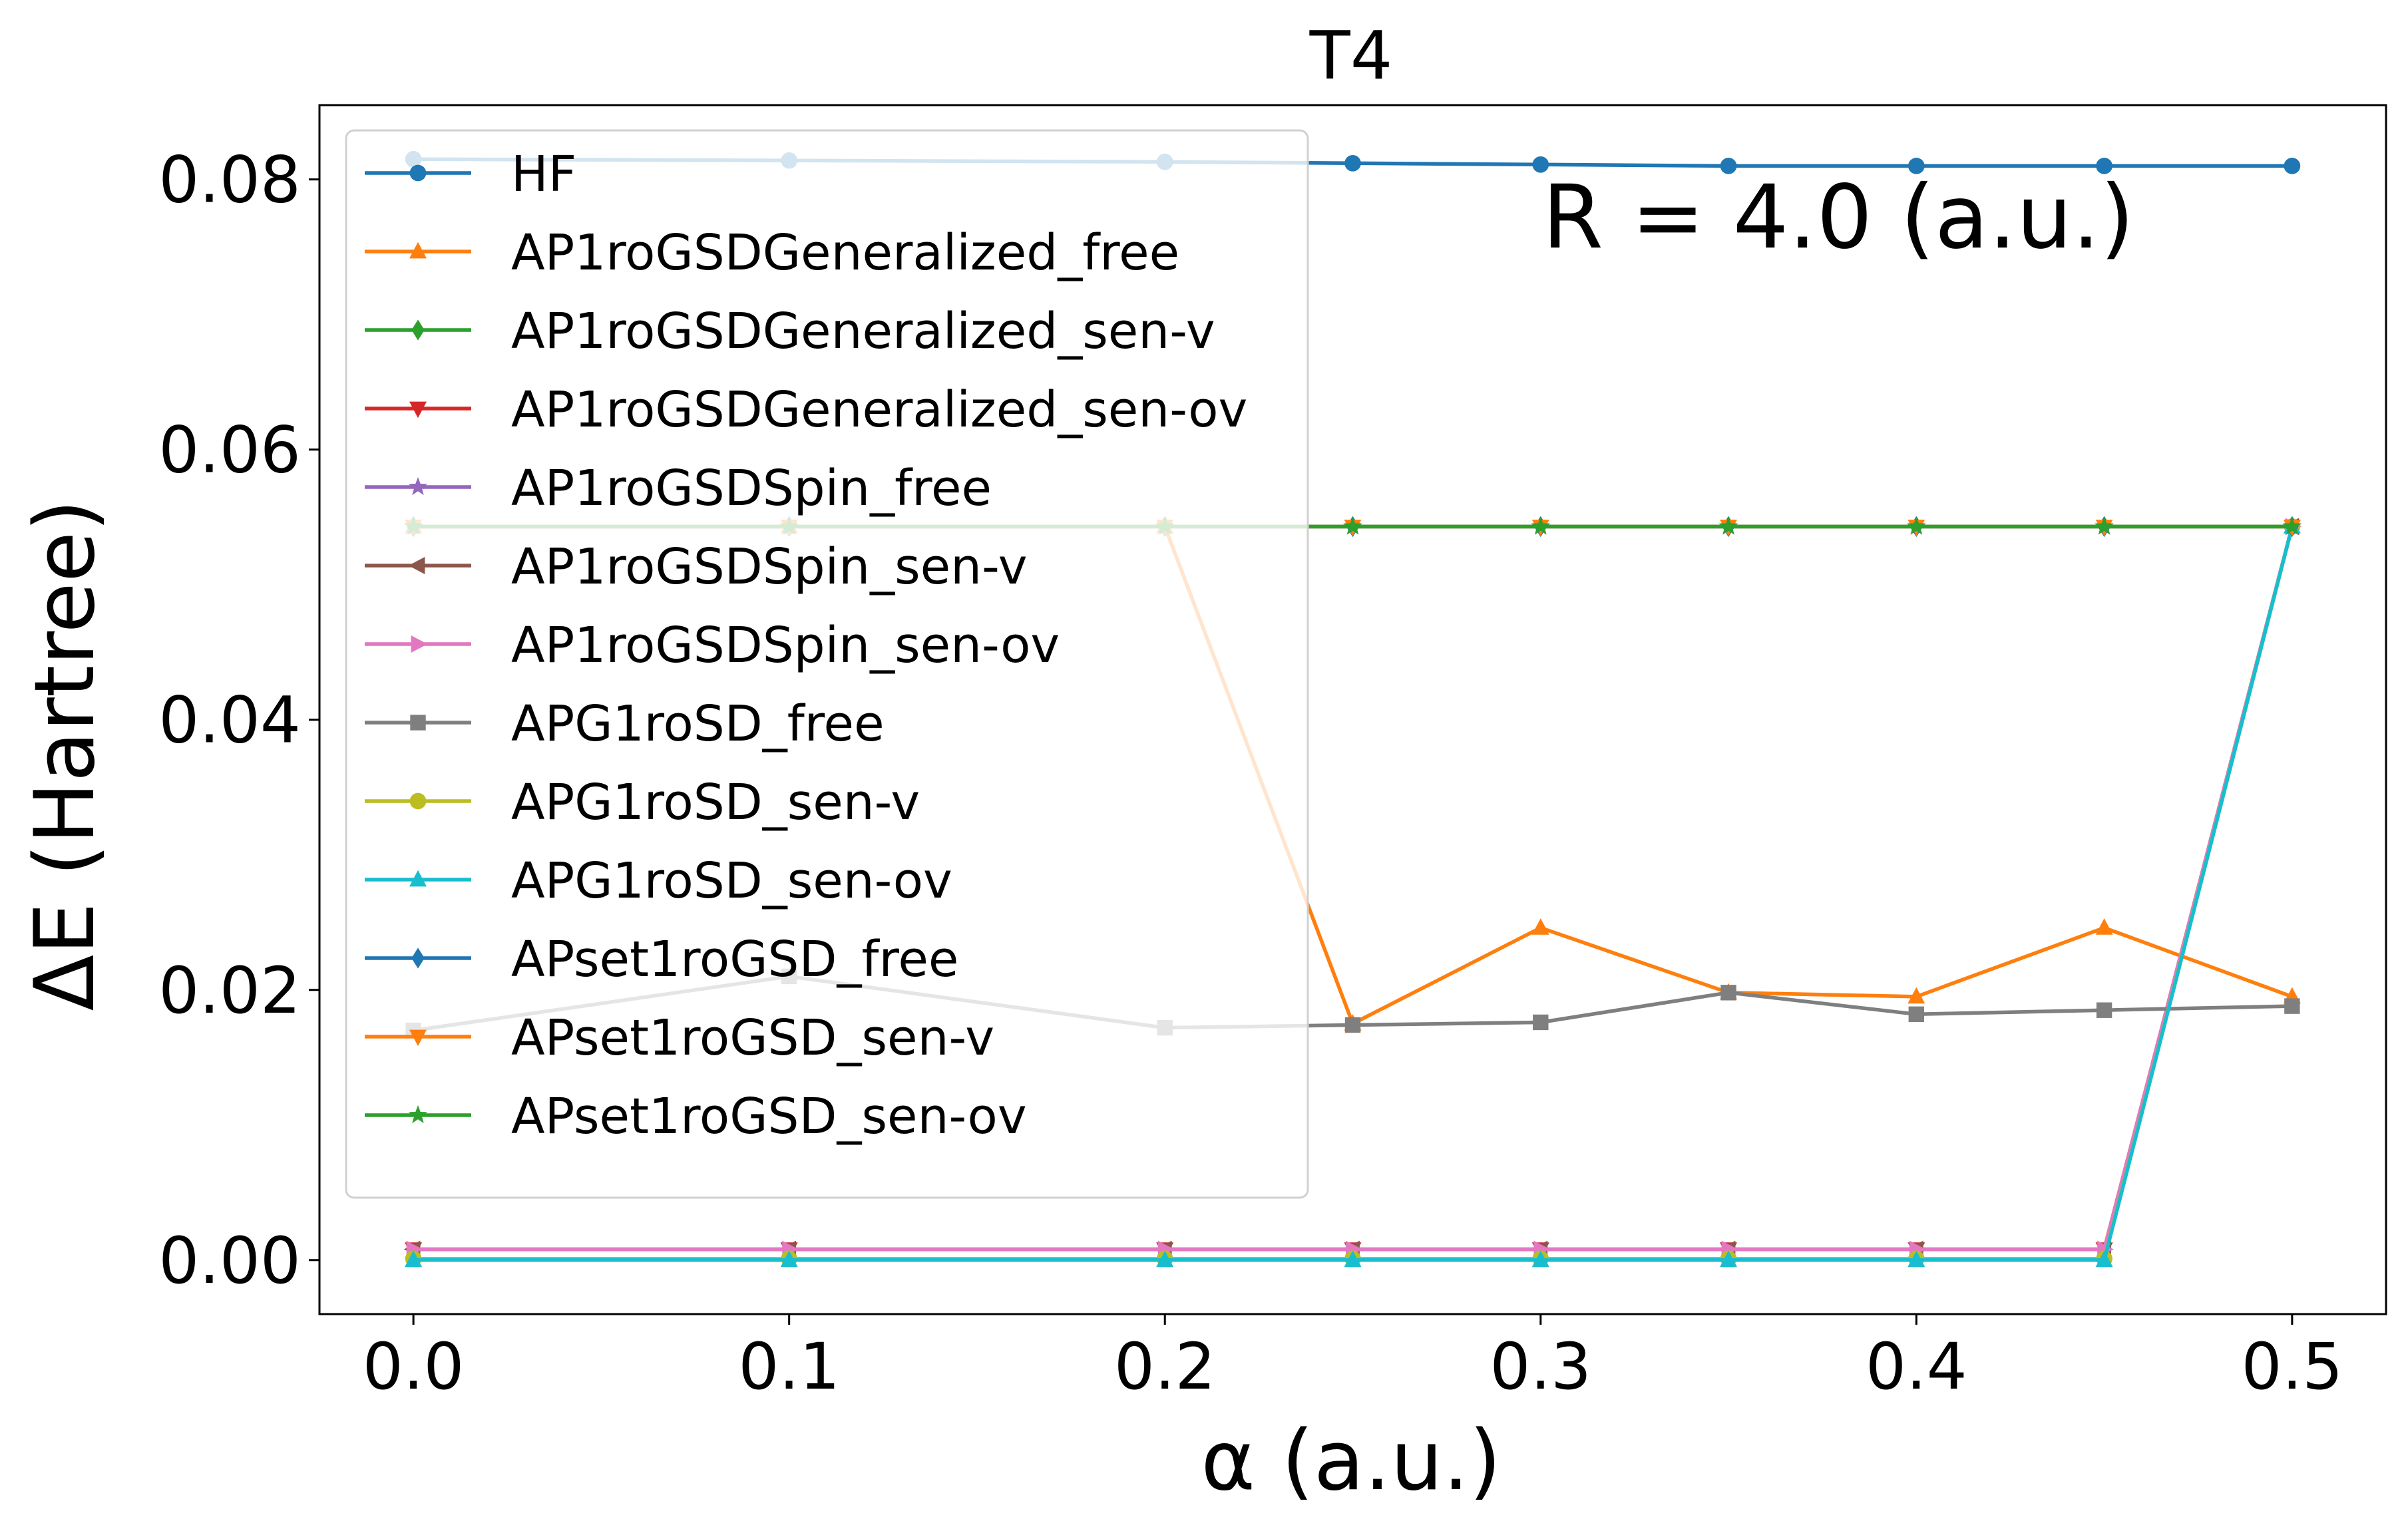 This screenshot has height=1535, width=2408. I want to click on legend-label: AP1roGSDSpin_sen-v, so click(770, 567).